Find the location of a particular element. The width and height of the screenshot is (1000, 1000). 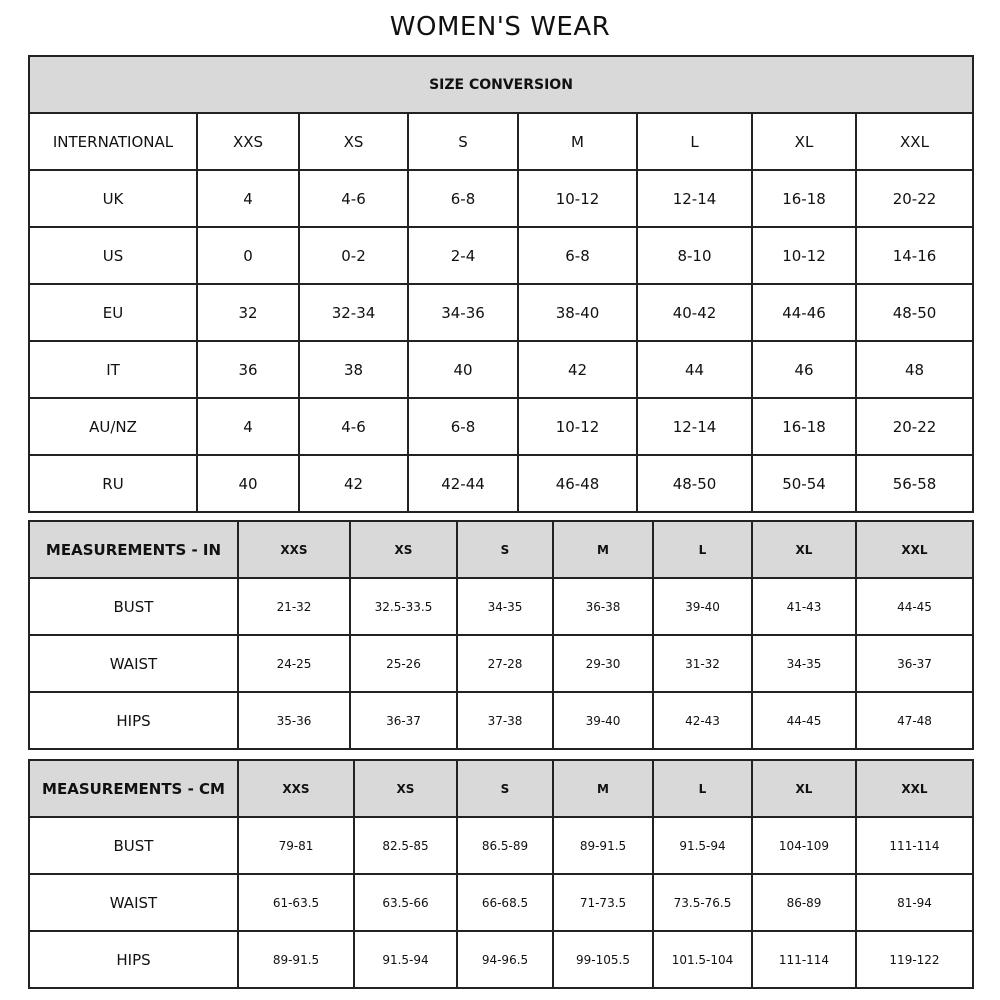

table-cell: 99-105.5 is located at coordinates (603, 959).